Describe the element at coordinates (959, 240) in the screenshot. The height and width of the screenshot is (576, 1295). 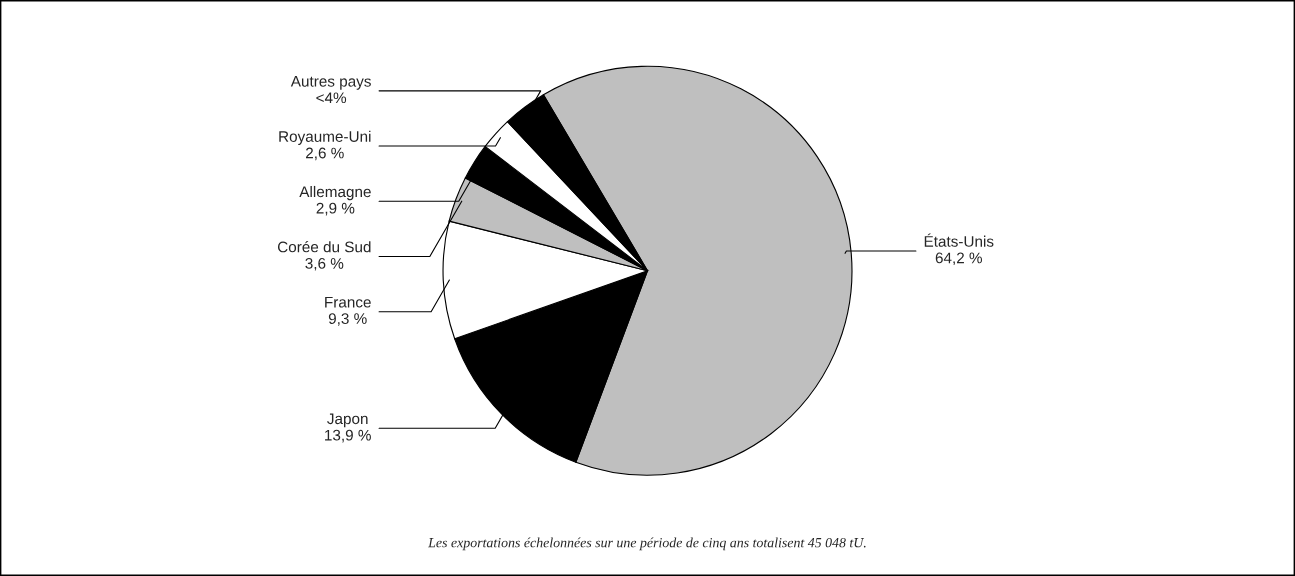
I see `slice-label: États-Unis` at that location.